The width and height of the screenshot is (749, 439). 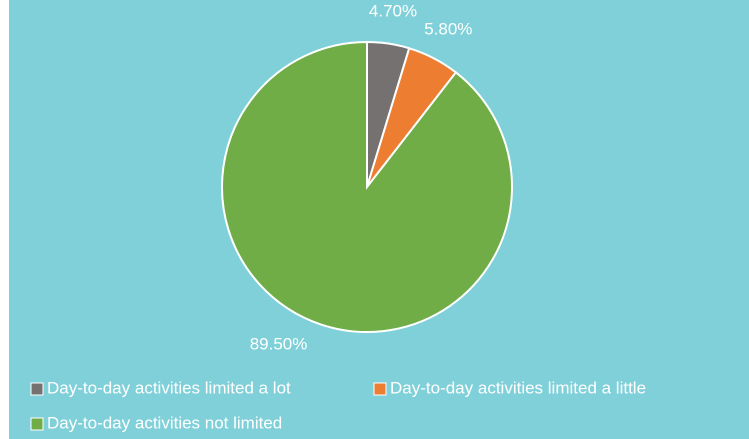 What do you see at coordinates (518, 387) in the screenshot?
I see `legend-label: Day-to-day activities limited a little` at bounding box center [518, 387].